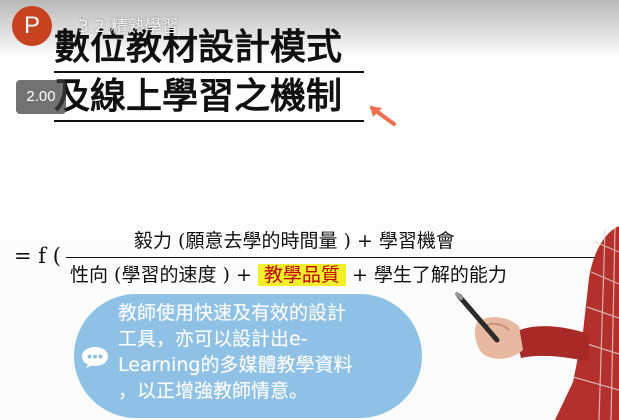 The image size is (619, 420). What do you see at coordinates (213, 339) in the screenshot?
I see `callout-line-2: 工具，亦可以設計出e-` at bounding box center [213, 339].